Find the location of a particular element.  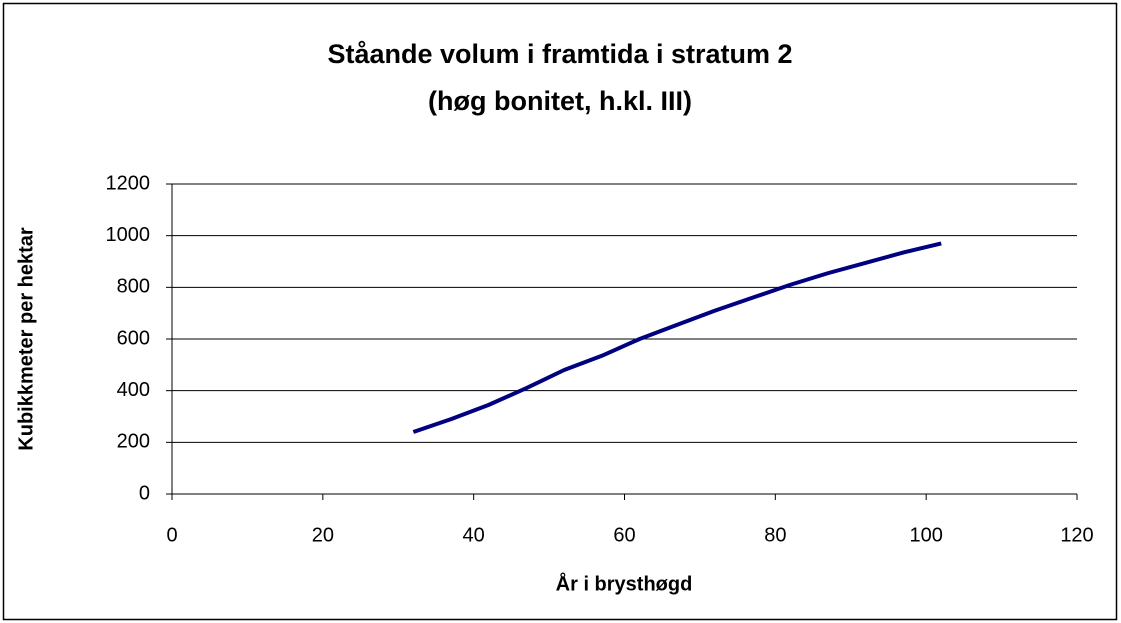

x-axis-label: År i brysthøgd is located at coordinates (624, 583).